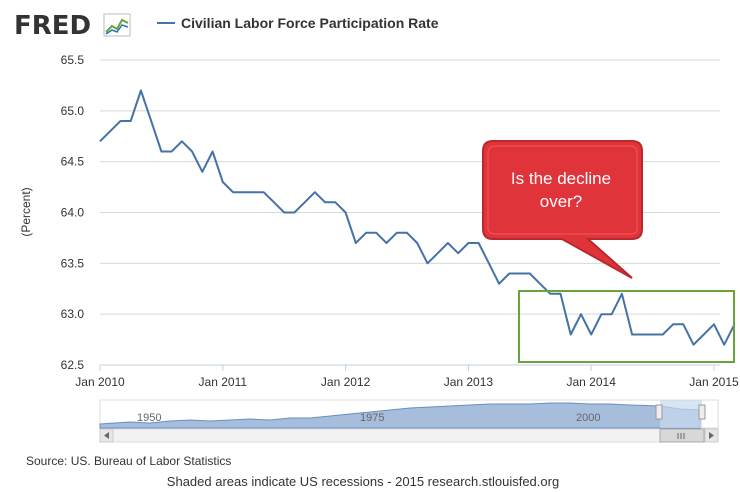 Image resolution: width=740 pixels, height=492 pixels. I want to click on navigator-series-area, so click(400, 415).